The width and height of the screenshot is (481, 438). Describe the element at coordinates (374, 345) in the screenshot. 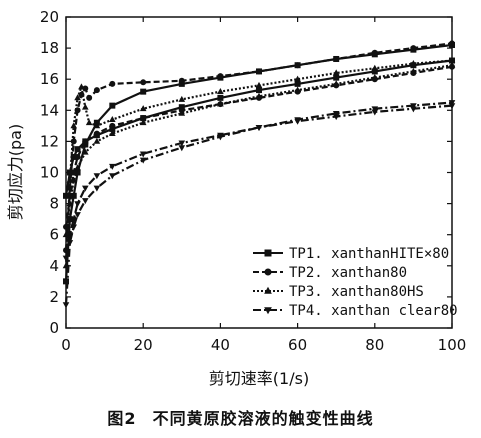

I see `x-tick-label: 80` at that location.